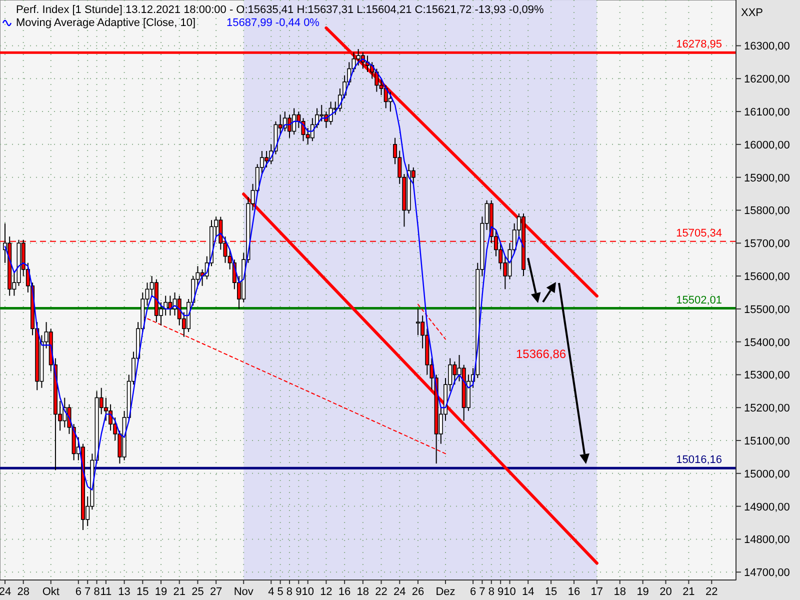  What do you see at coordinates (767, 442) in the screenshot?
I see `y-tick-label: 15100,00` at bounding box center [767, 442].